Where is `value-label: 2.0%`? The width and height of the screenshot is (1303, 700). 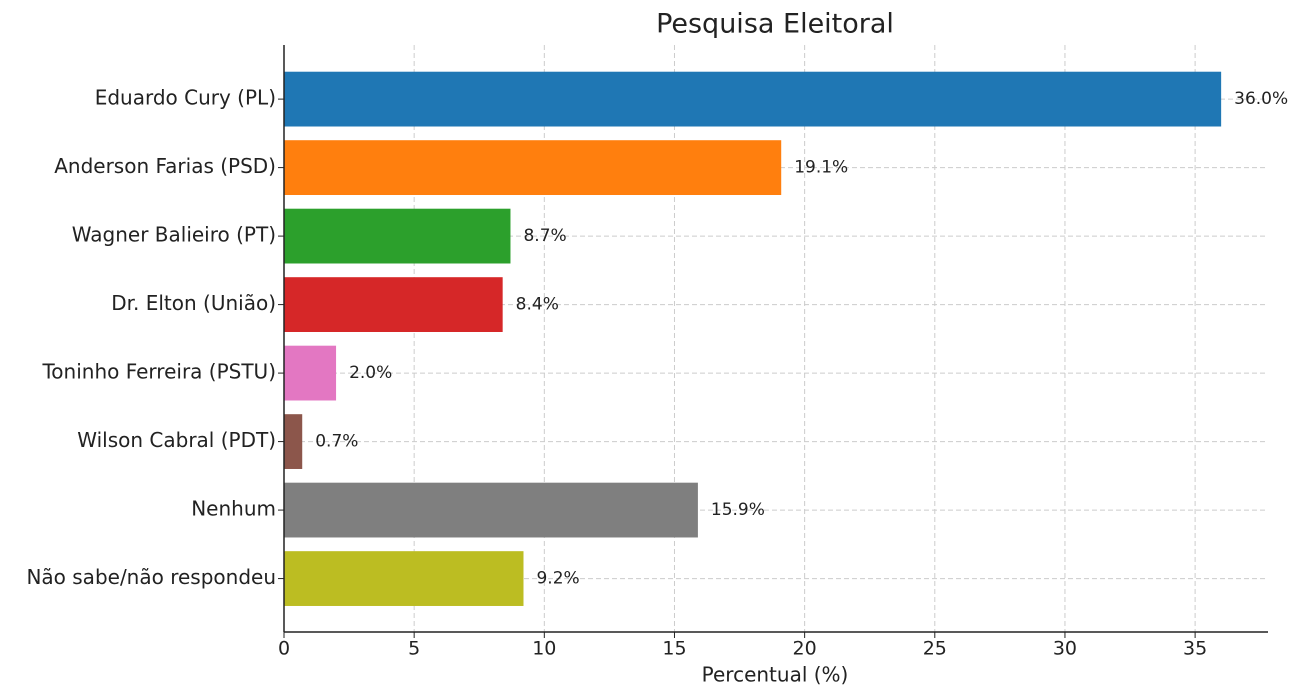 value-label: 2.0% is located at coordinates (370, 373).